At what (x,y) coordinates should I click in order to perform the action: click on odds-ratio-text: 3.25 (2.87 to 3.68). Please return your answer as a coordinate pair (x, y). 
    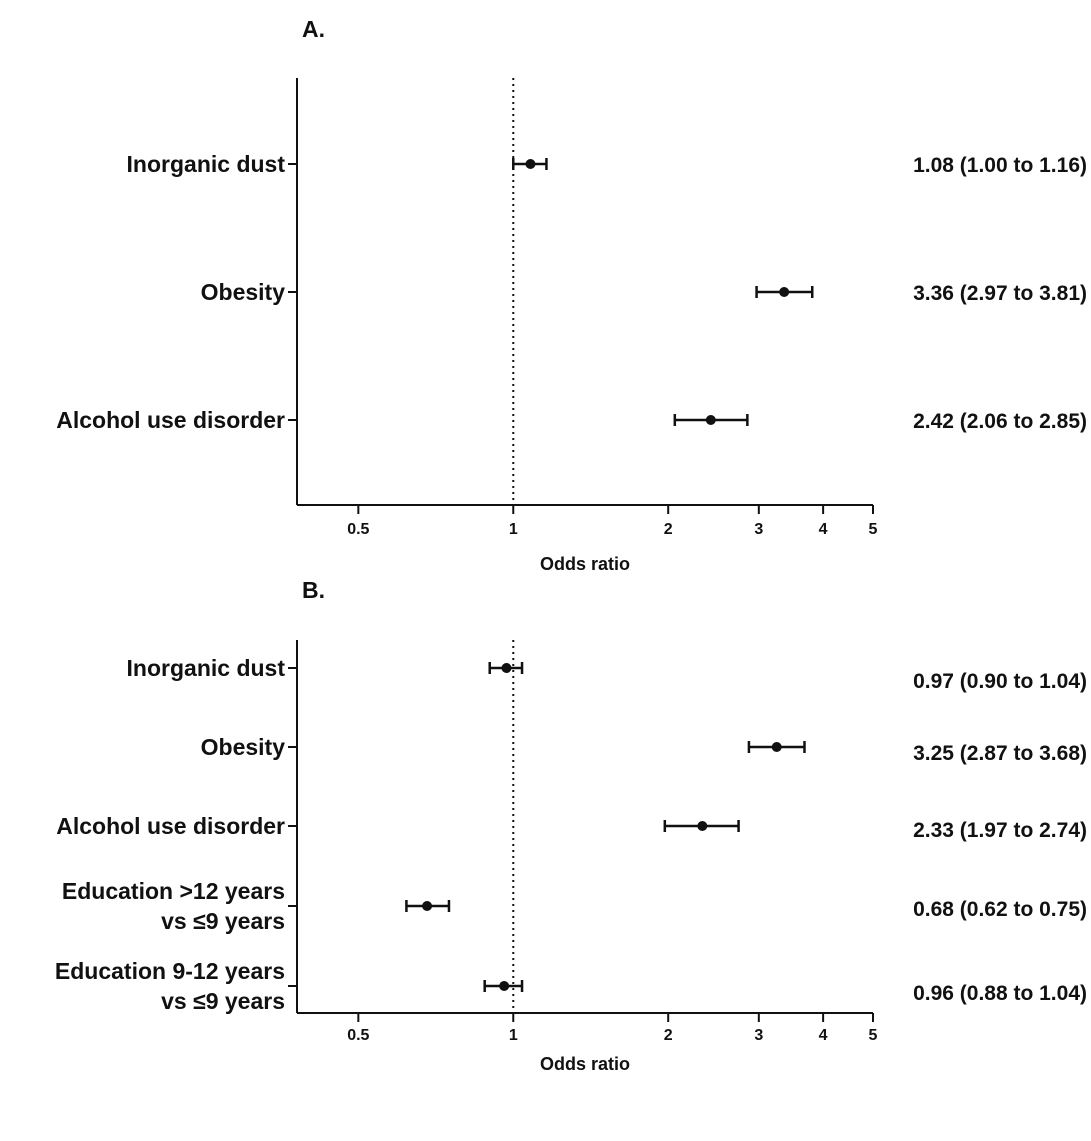
    Looking at the image, I should click on (1000, 753).